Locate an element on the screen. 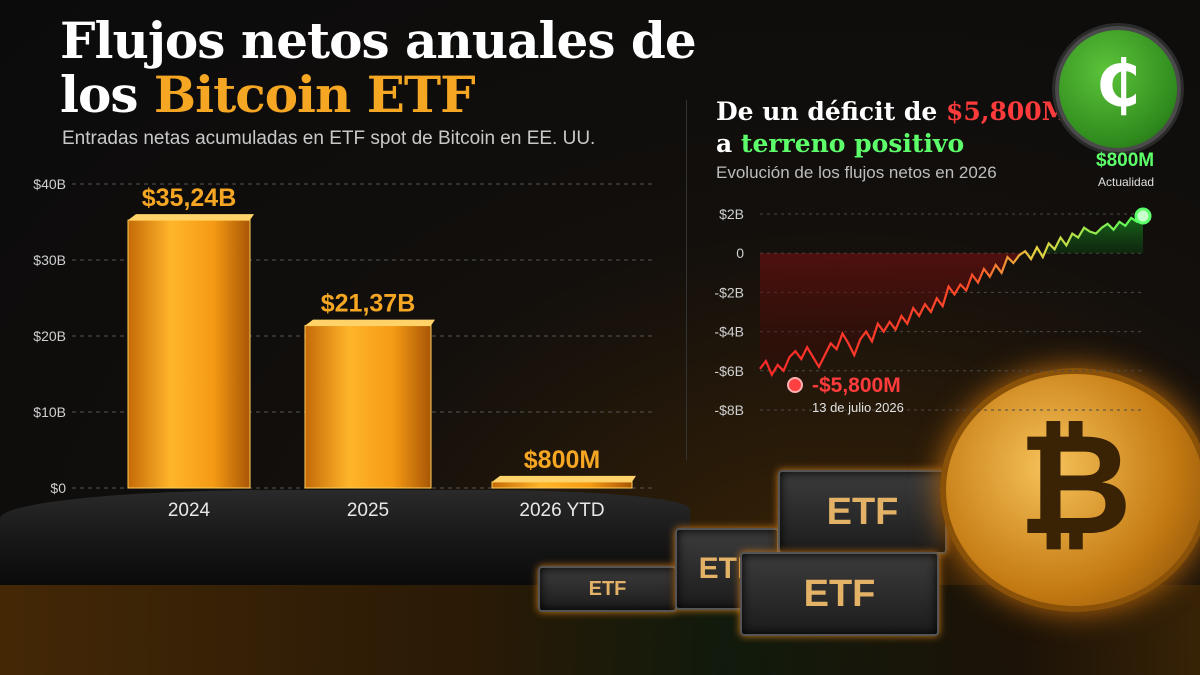 The width and height of the screenshot is (1200, 675). line-y-tick-label: -$4B is located at coordinates (729, 332).